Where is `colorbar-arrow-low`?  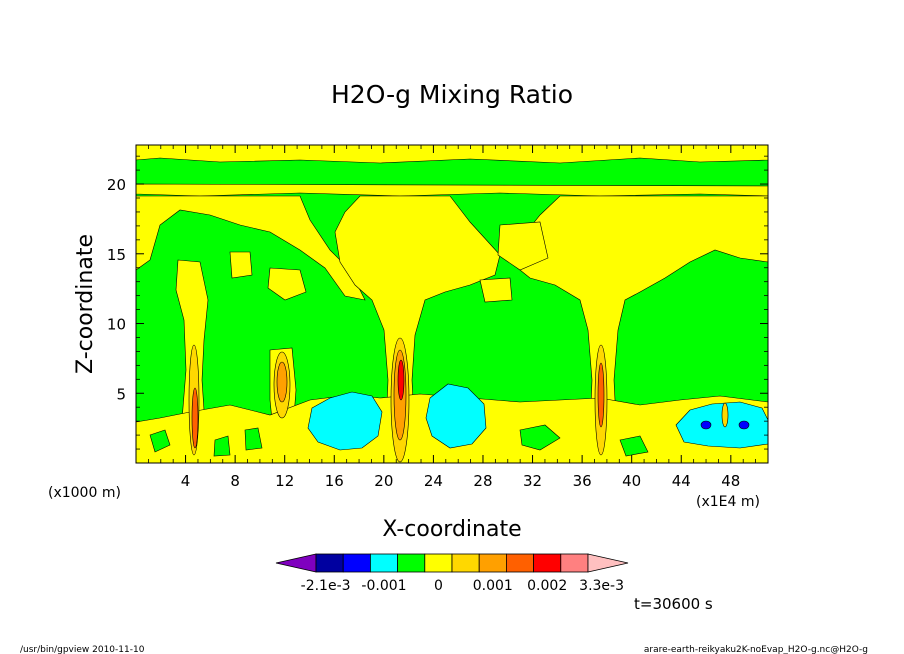
colorbar-arrow-low is located at coordinates (296, 563).